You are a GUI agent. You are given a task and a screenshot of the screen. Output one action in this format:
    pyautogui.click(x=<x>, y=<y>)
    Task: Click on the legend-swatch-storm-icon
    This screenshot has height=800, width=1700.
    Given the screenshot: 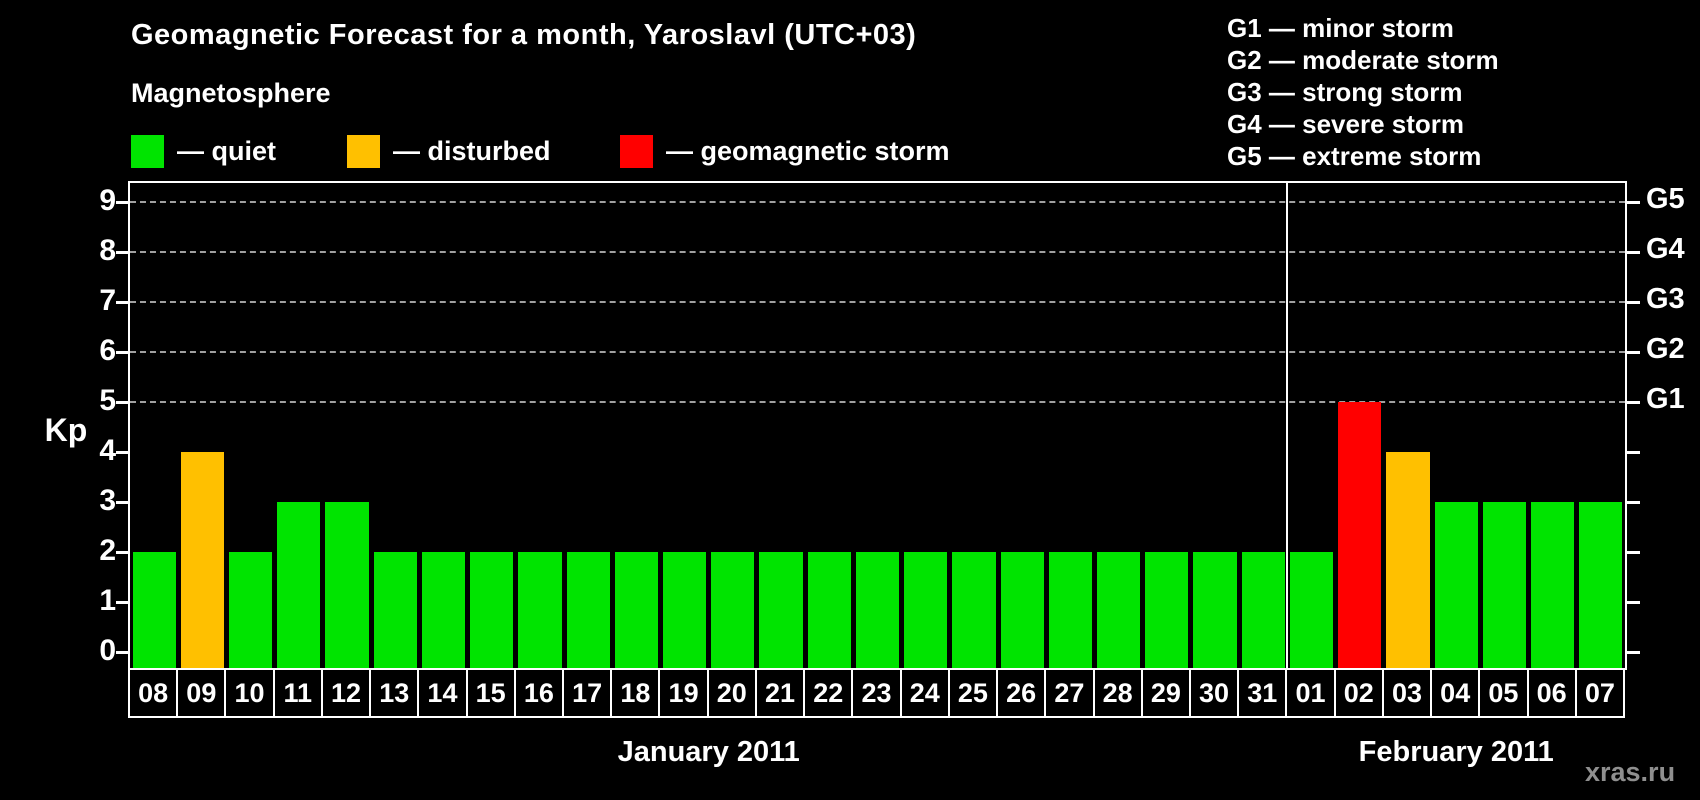 What is the action you would take?
    pyautogui.click(x=636, y=151)
    